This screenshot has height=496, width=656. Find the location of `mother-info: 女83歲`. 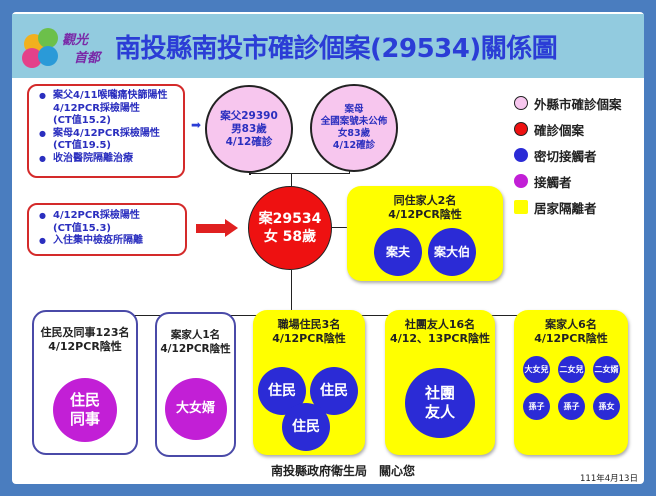

mother-info: 女83歲 is located at coordinates (354, 133).